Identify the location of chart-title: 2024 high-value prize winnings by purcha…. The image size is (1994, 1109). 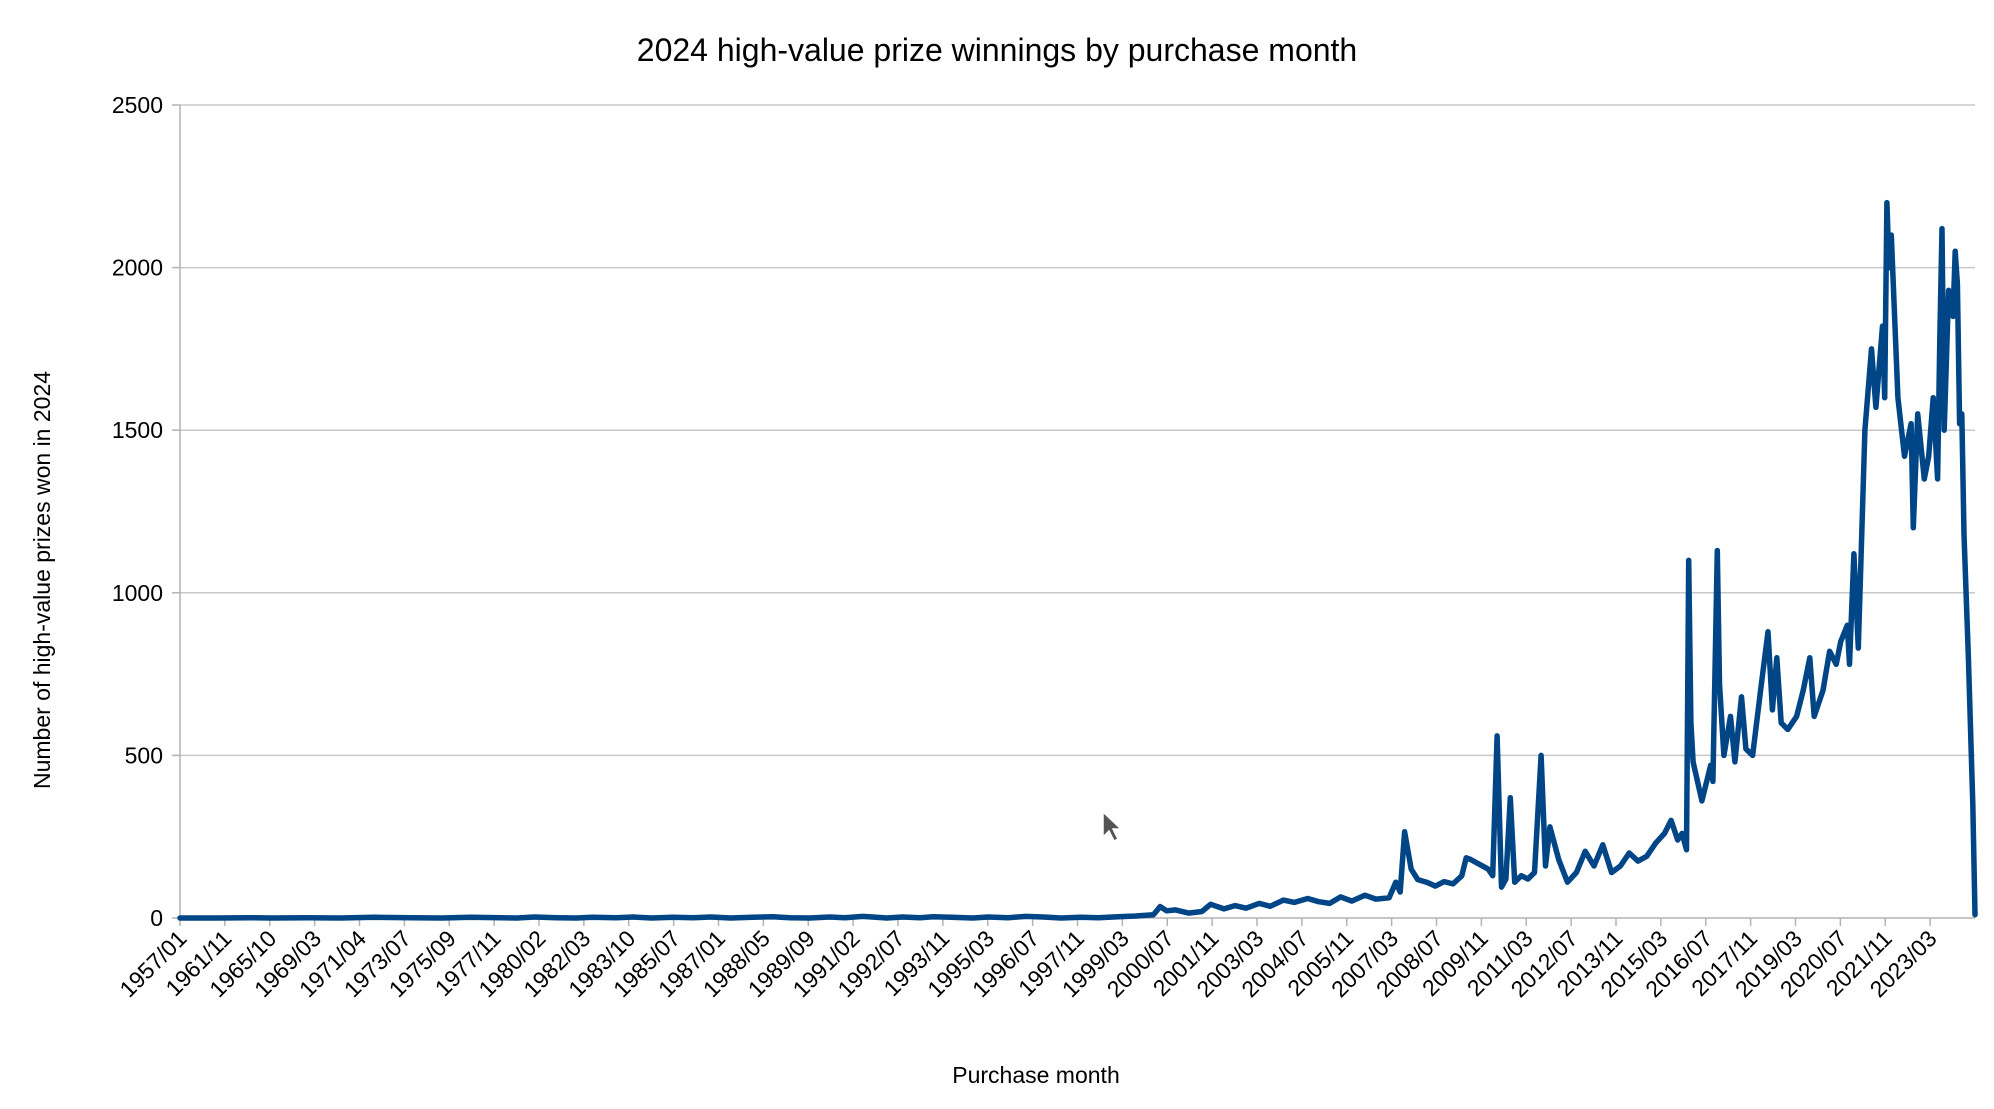
(997, 50).